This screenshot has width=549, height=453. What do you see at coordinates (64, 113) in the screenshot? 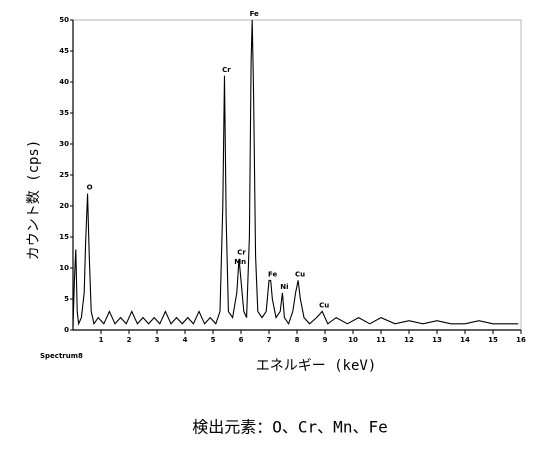
I see `y-tick-label: 35` at bounding box center [64, 113].